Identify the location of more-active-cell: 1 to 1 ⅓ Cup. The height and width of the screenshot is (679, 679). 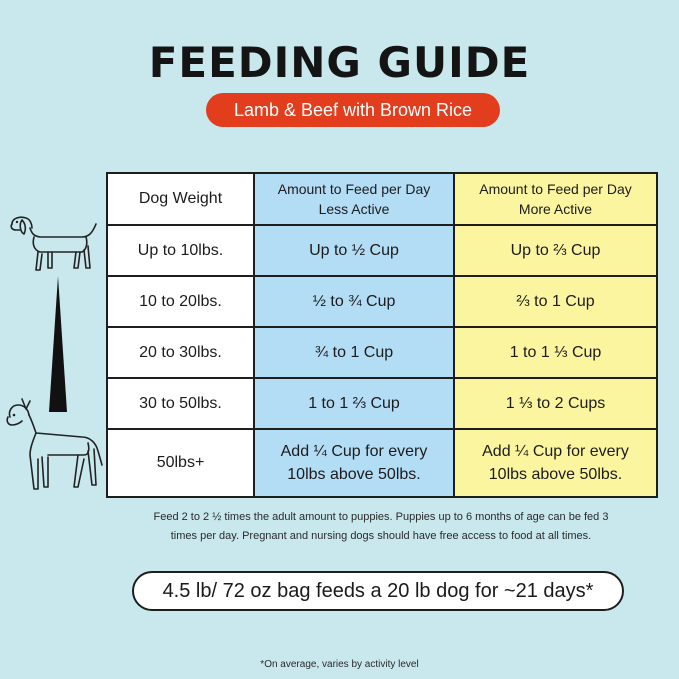
(555, 352).